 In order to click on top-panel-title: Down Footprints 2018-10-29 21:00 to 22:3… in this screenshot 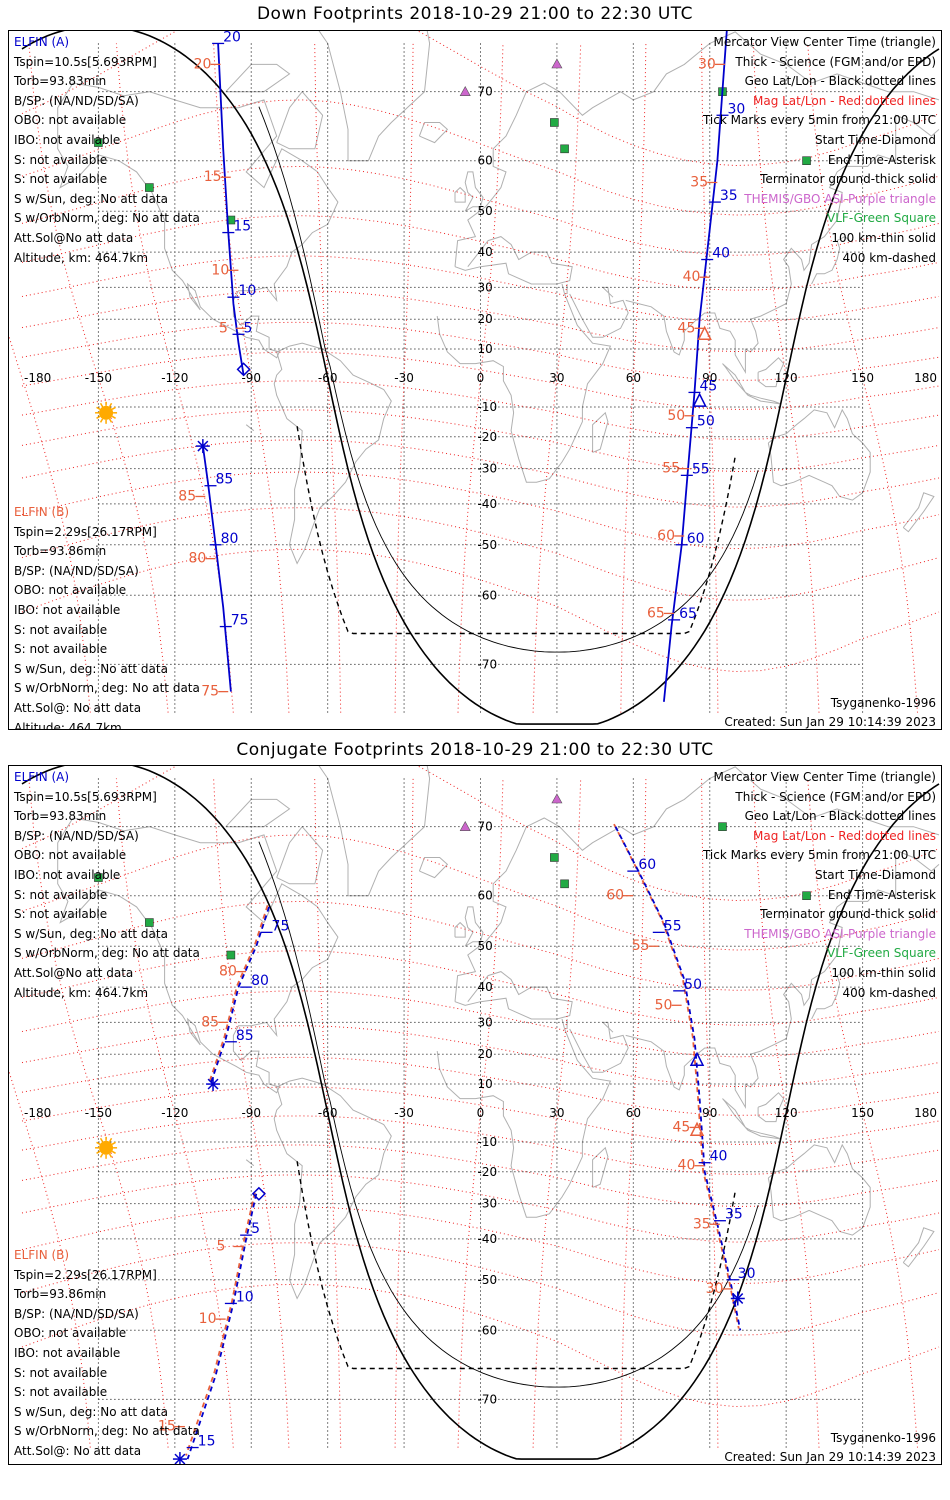, I will do `click(475, 14)`.